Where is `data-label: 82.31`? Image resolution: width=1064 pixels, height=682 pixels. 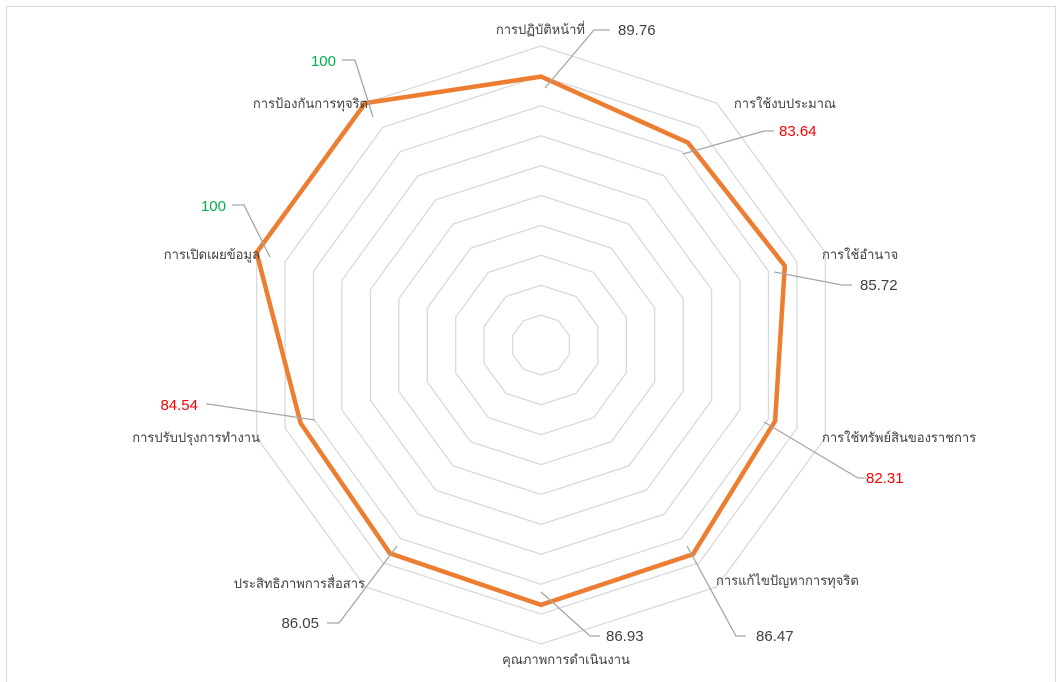
data-label: 82.31 is located at coordinates (885, 478).